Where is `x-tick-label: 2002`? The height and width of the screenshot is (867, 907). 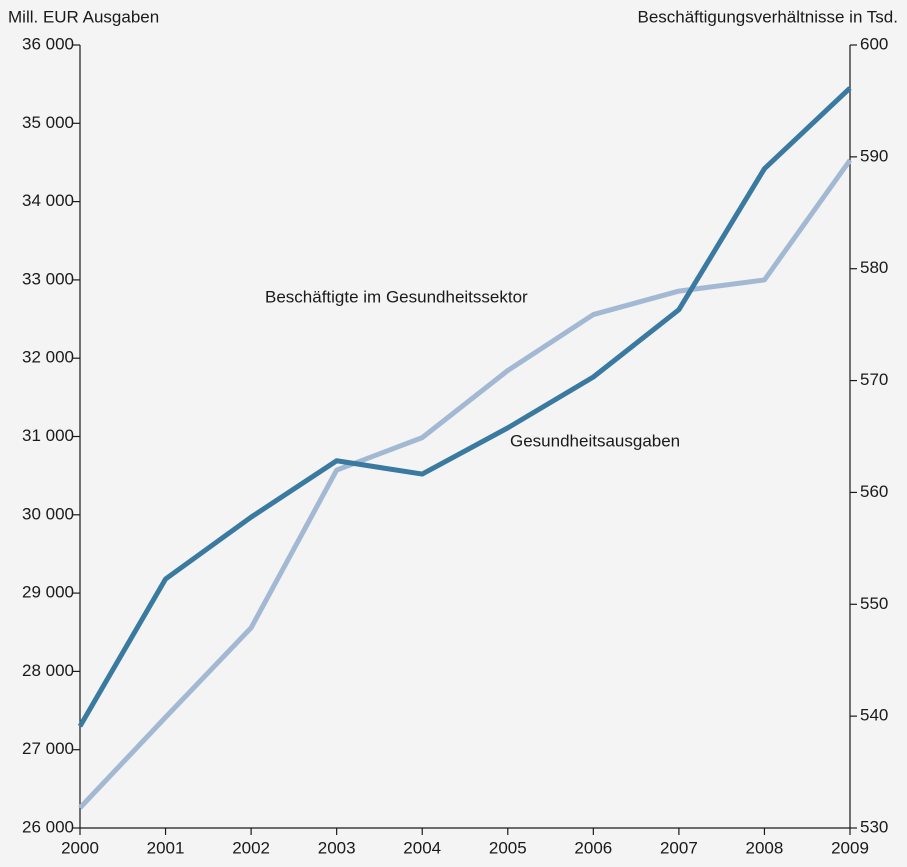
x-tick-label: 2002 is located at coordinates (251, 847).